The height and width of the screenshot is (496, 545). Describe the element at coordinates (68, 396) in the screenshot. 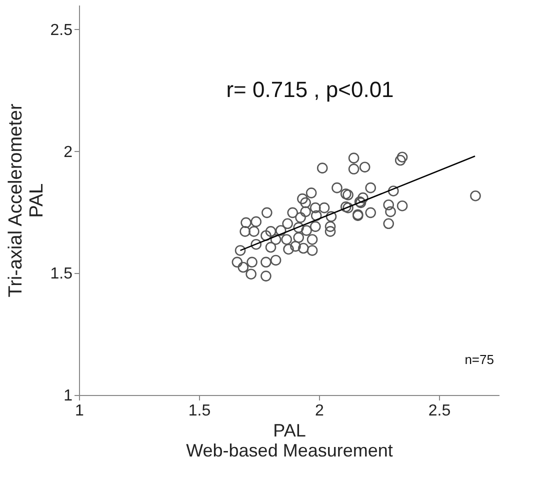

I see `y-tick-label: 1` at that location.